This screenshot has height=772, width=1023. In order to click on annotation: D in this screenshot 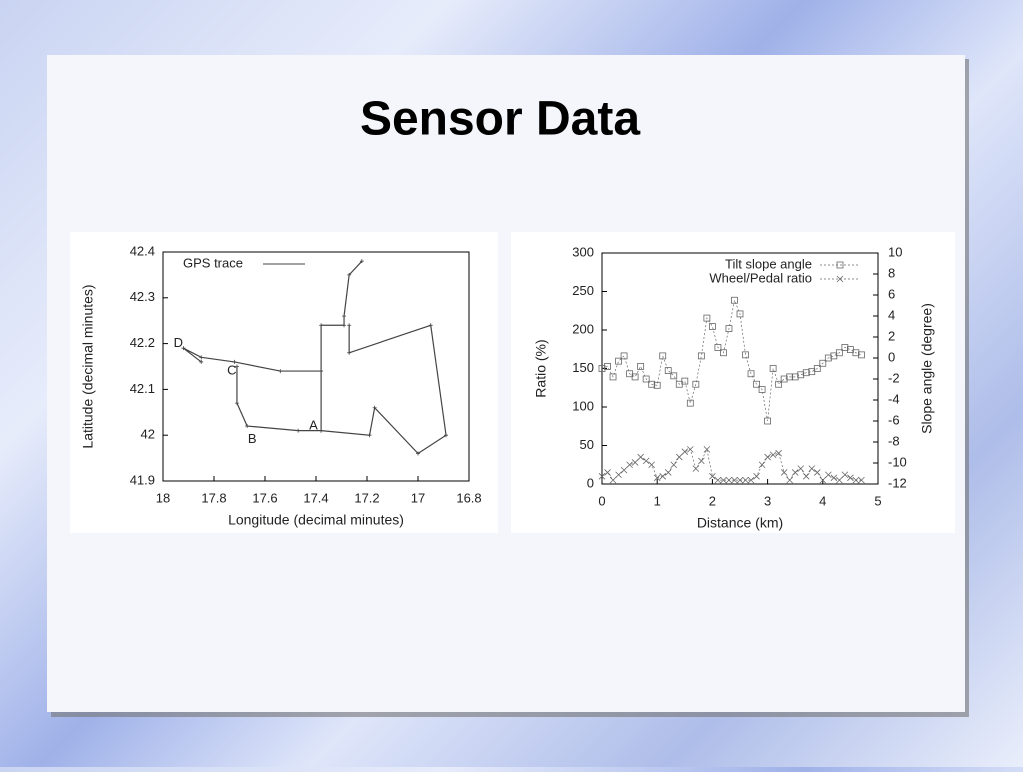, I will do `click(178, 342)`.